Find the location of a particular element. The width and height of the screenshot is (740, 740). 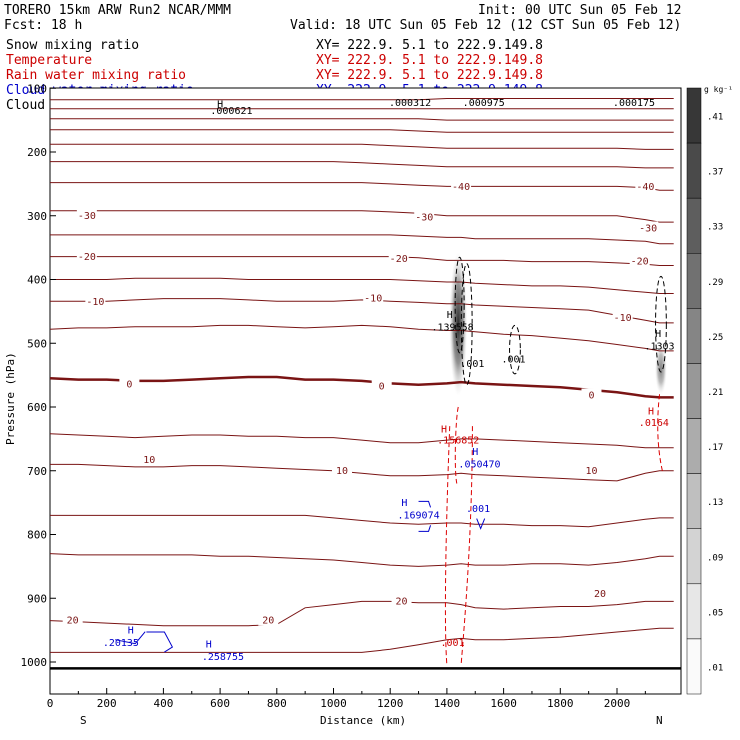

isotherm-label: 20 is located at coordinates (402, 601).